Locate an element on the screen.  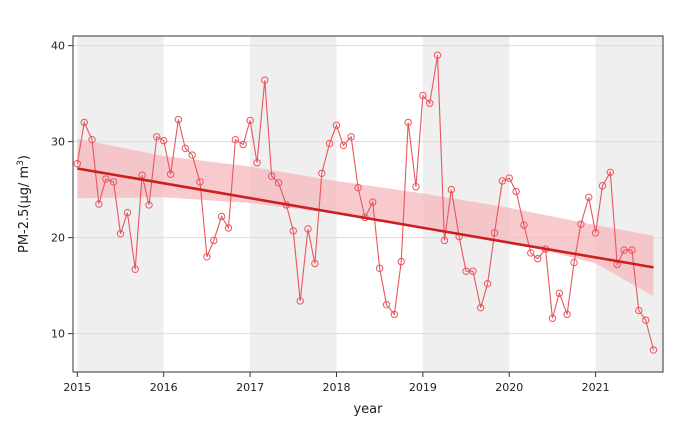
x-tick-label: 2017 is located at coordinates (250, 387).